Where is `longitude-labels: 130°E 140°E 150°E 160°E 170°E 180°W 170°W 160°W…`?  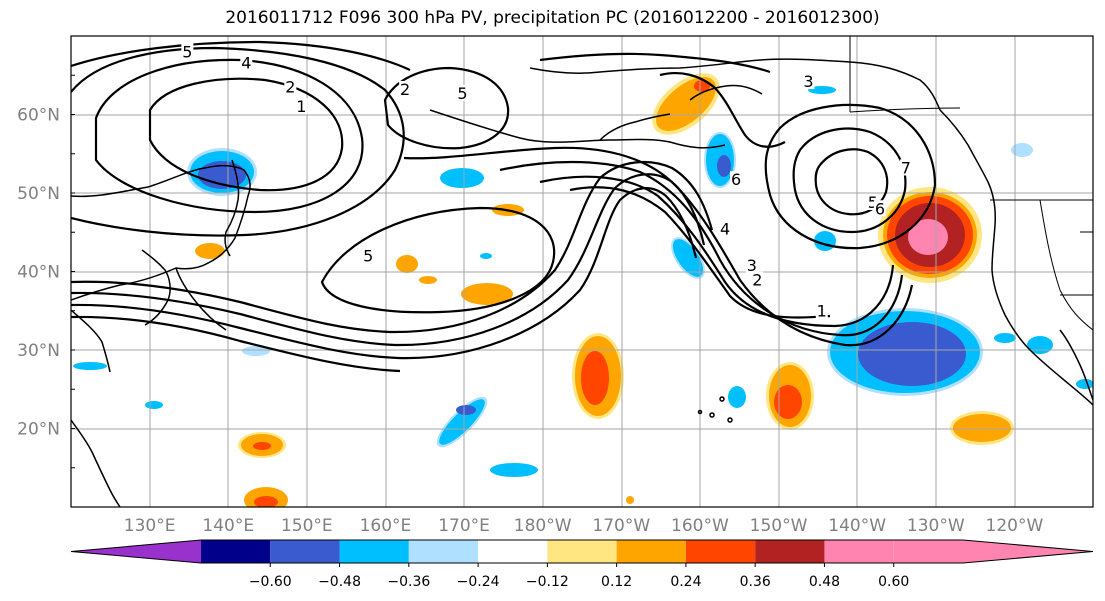 longitude-labels: 130°E 140°E 150°E 160°E 170°E 180°W 170°W 160°W… is located at coordinates (584, 526).